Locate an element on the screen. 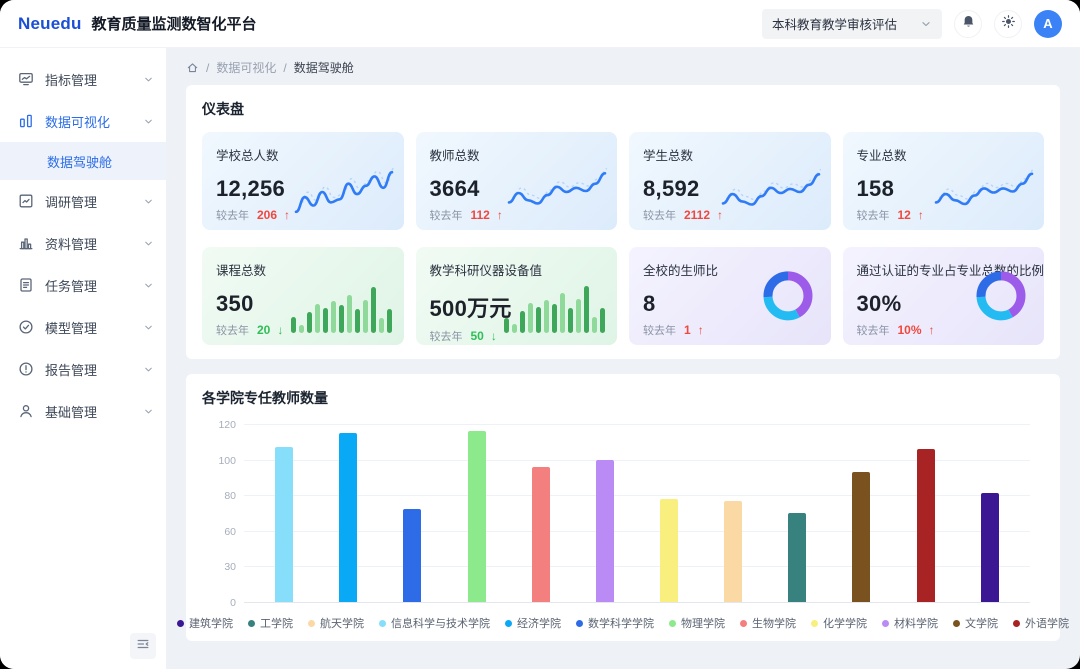 This screenshot has height=669, width=1080. sidebar-item-5: 模型管理 is located at coordinates (83, 327).